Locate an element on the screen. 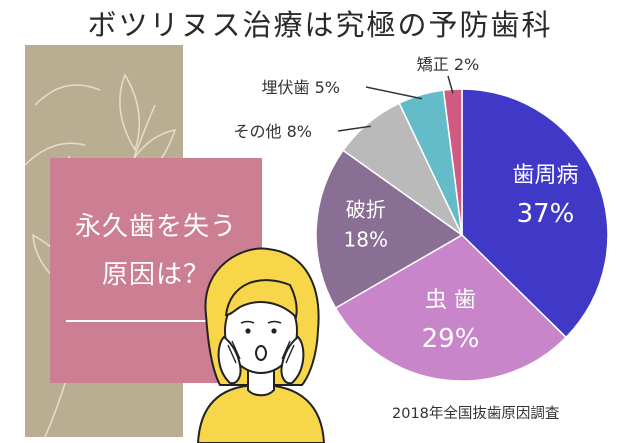 Image resolution: width=640 pixels, height=443 pixels. headline-line-1: 永久歯を失う is located at coordinates (155, 227).